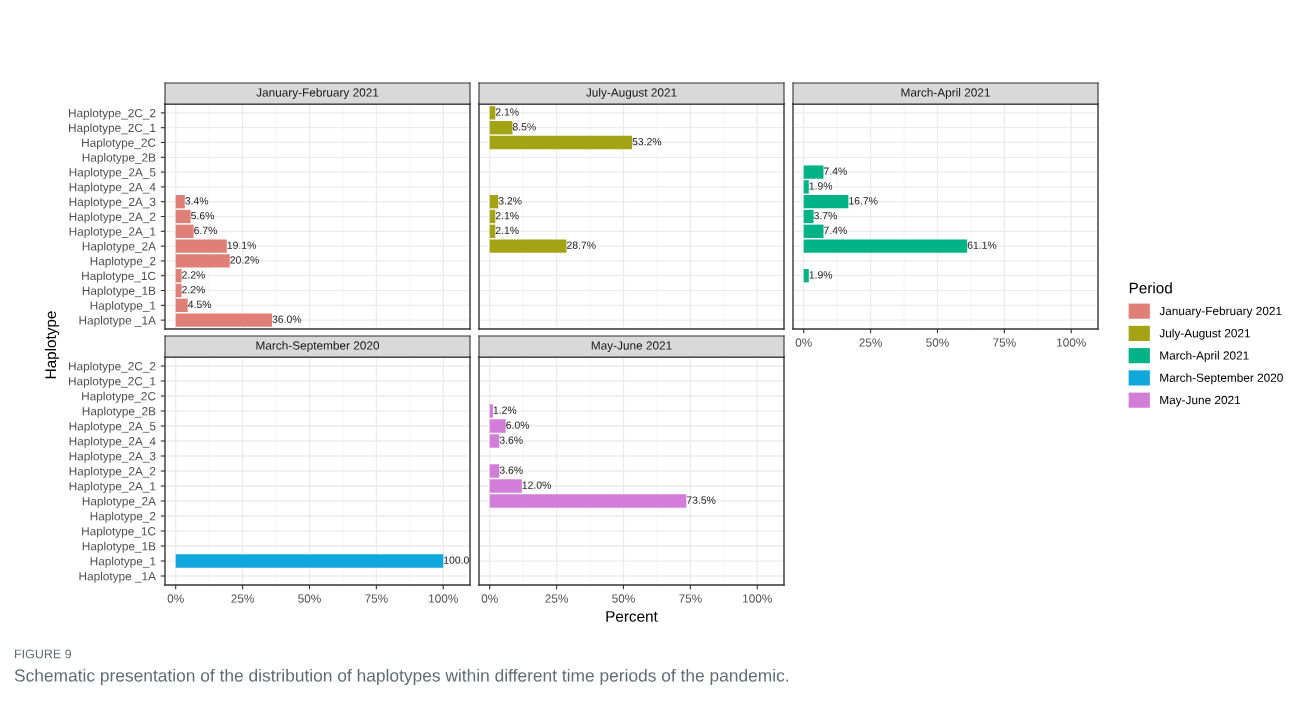 The height and width of the screenshot is (706, 1292). What do you see at coordinates (52, 345) in the screenshot?
I see `y-axis-title: Haplotype` at bounding box center [52, 345].